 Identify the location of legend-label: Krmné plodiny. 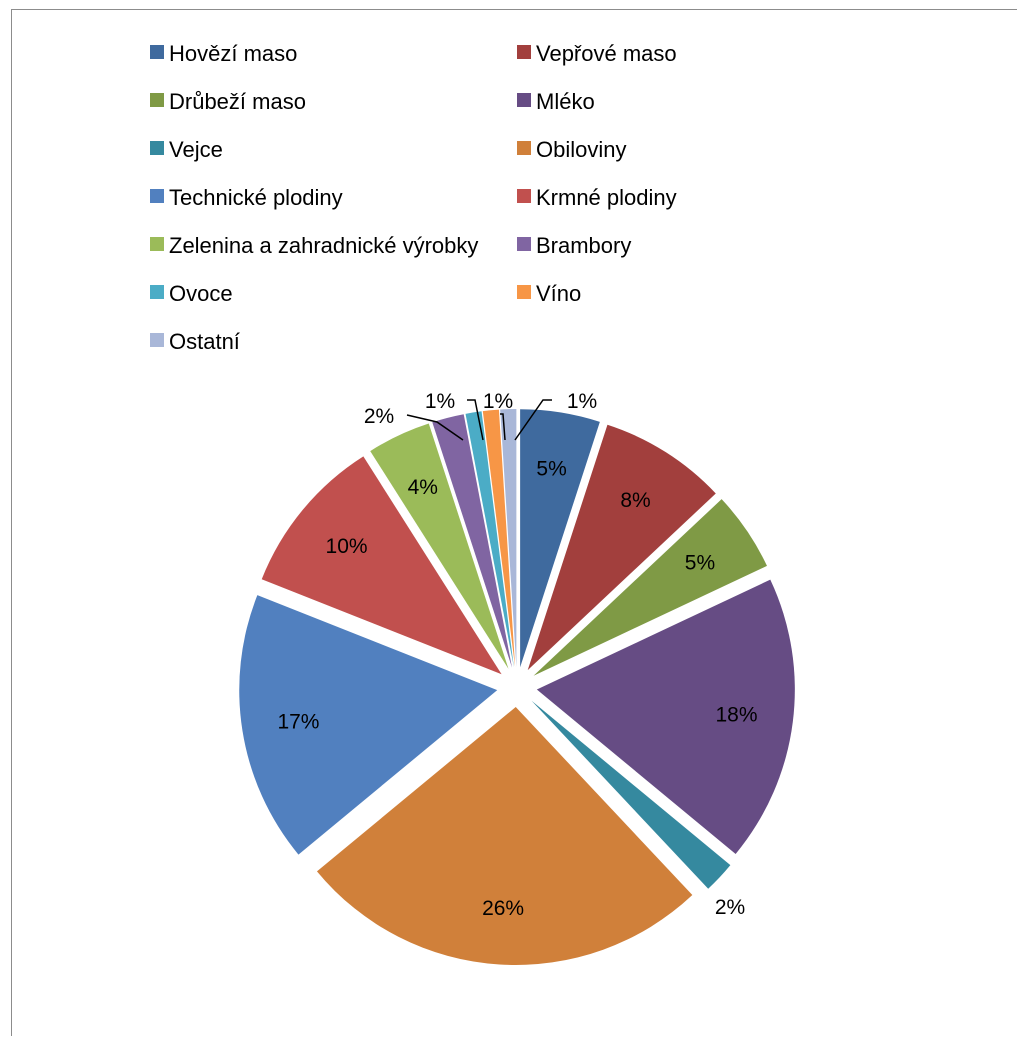
(606, 197).